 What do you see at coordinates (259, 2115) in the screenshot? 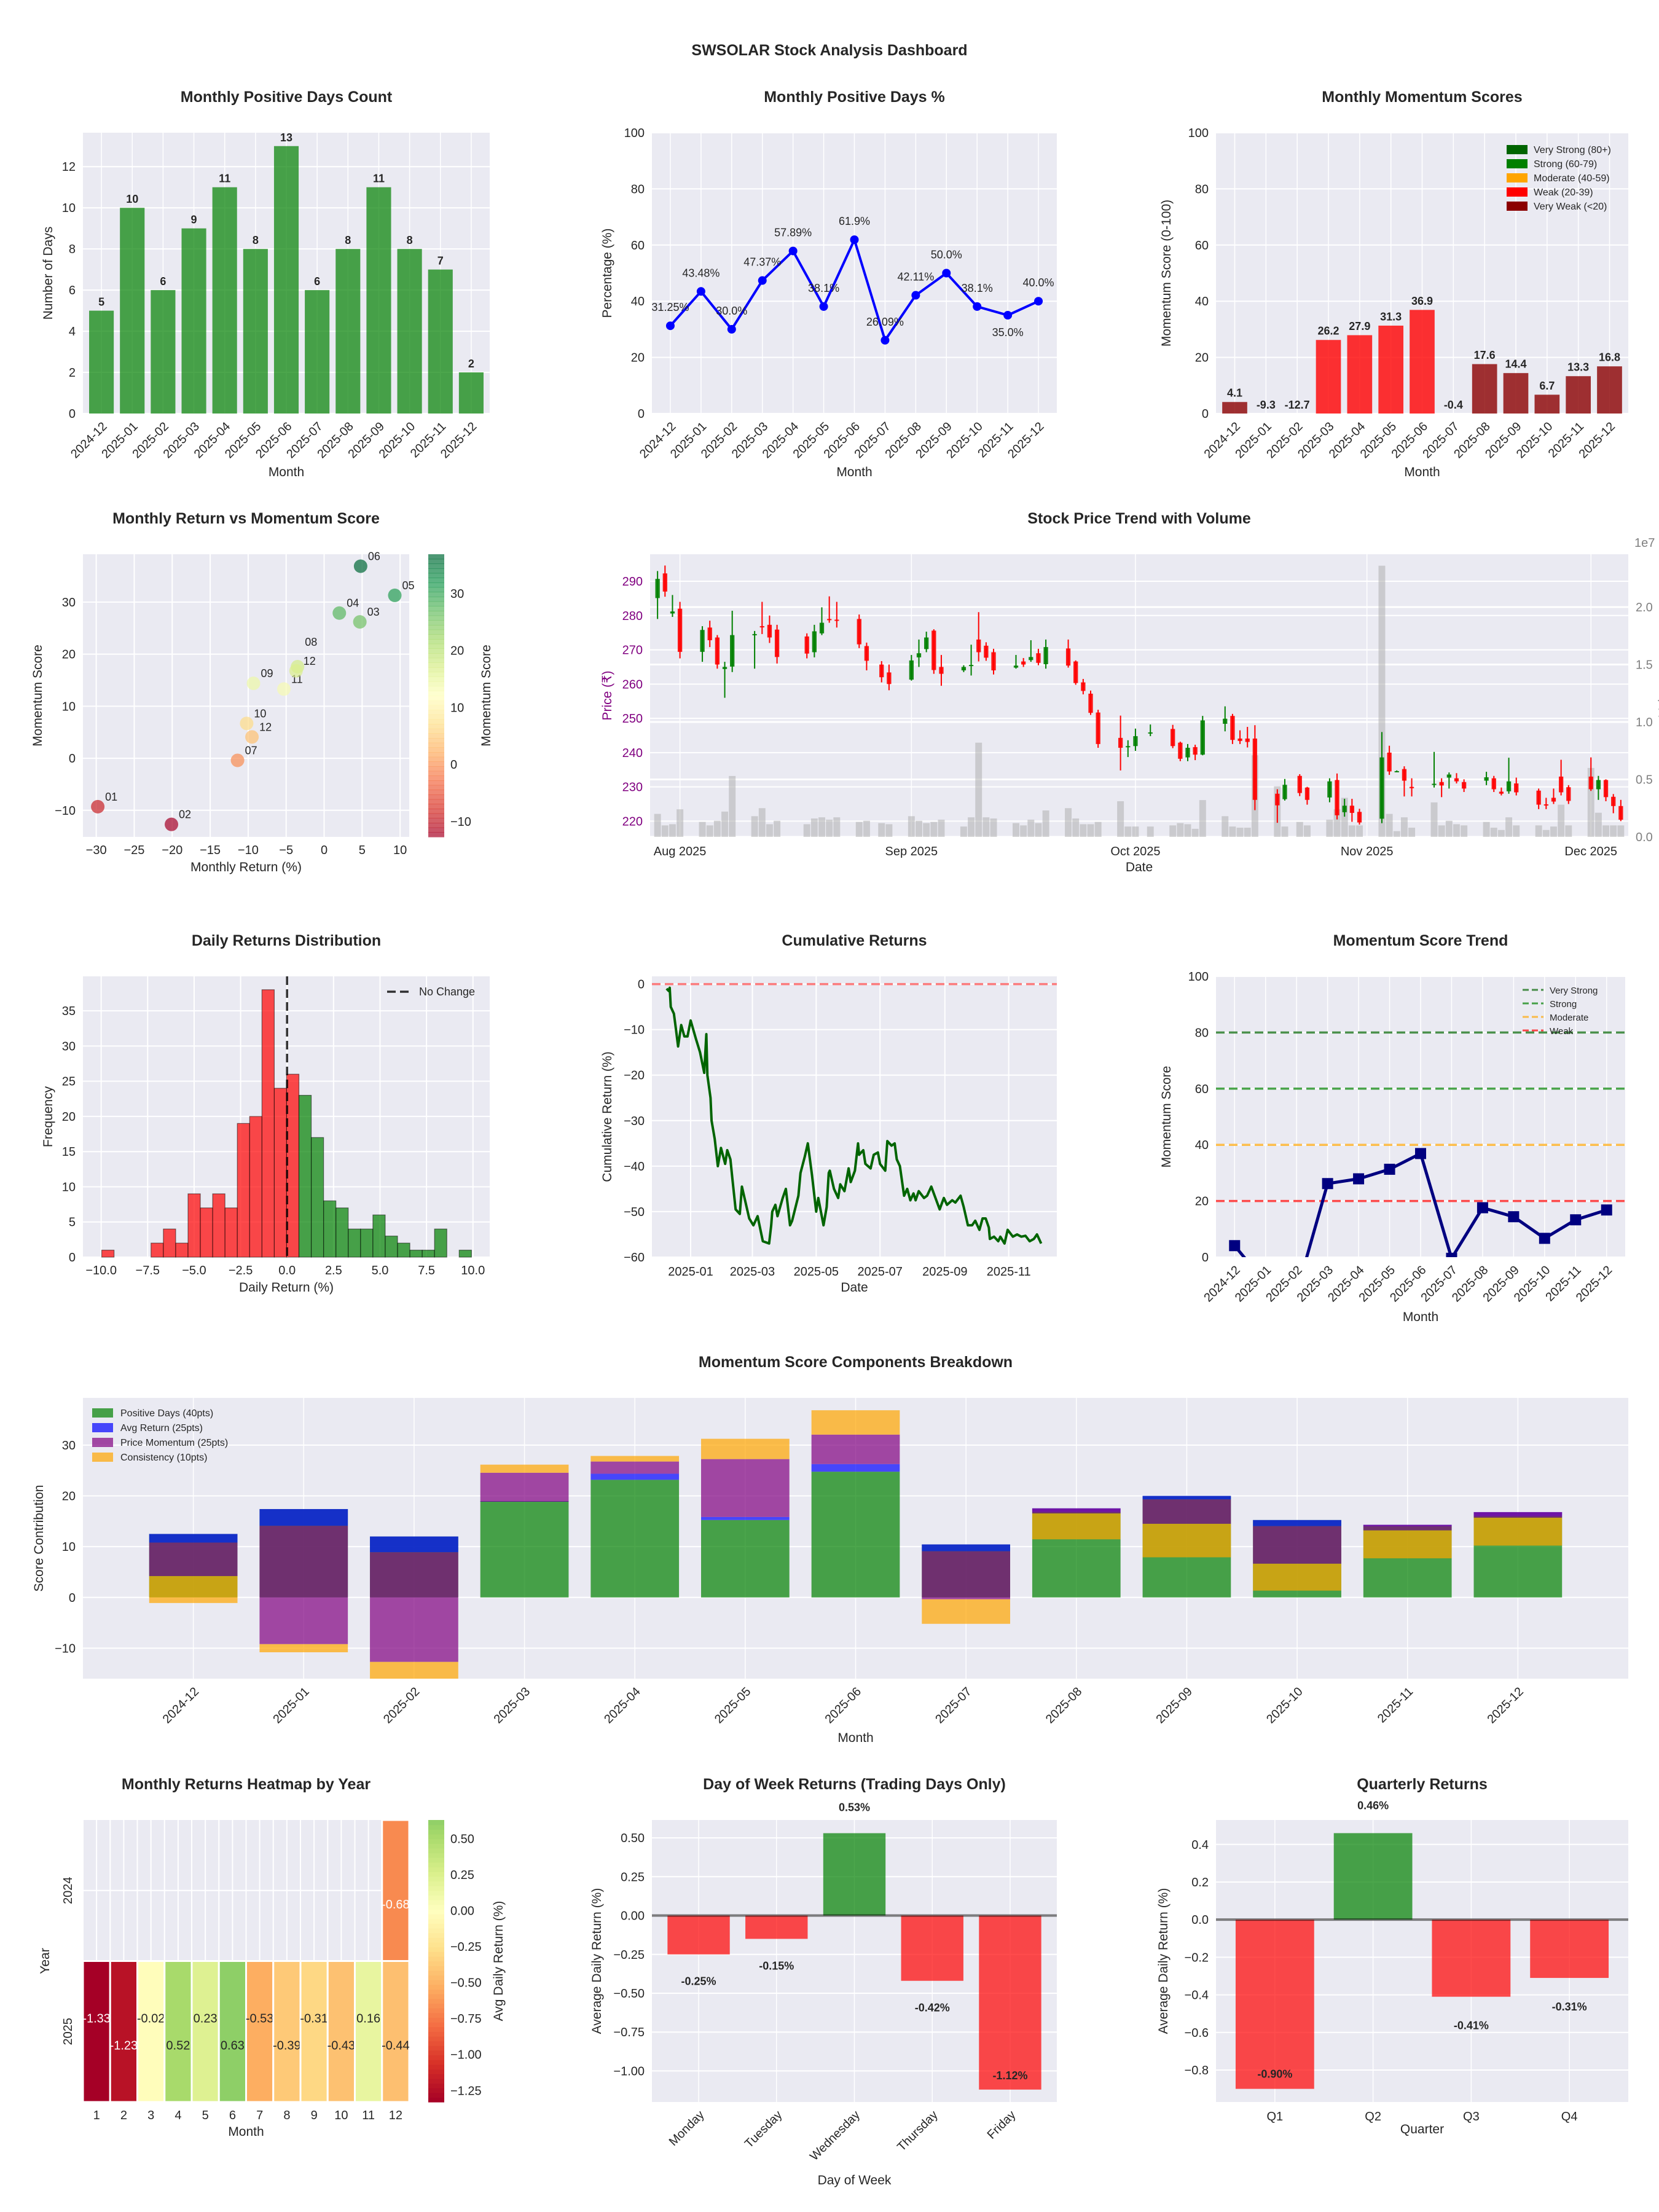
I see `x-tick-label: 7` at bounding box center [259, 2115].